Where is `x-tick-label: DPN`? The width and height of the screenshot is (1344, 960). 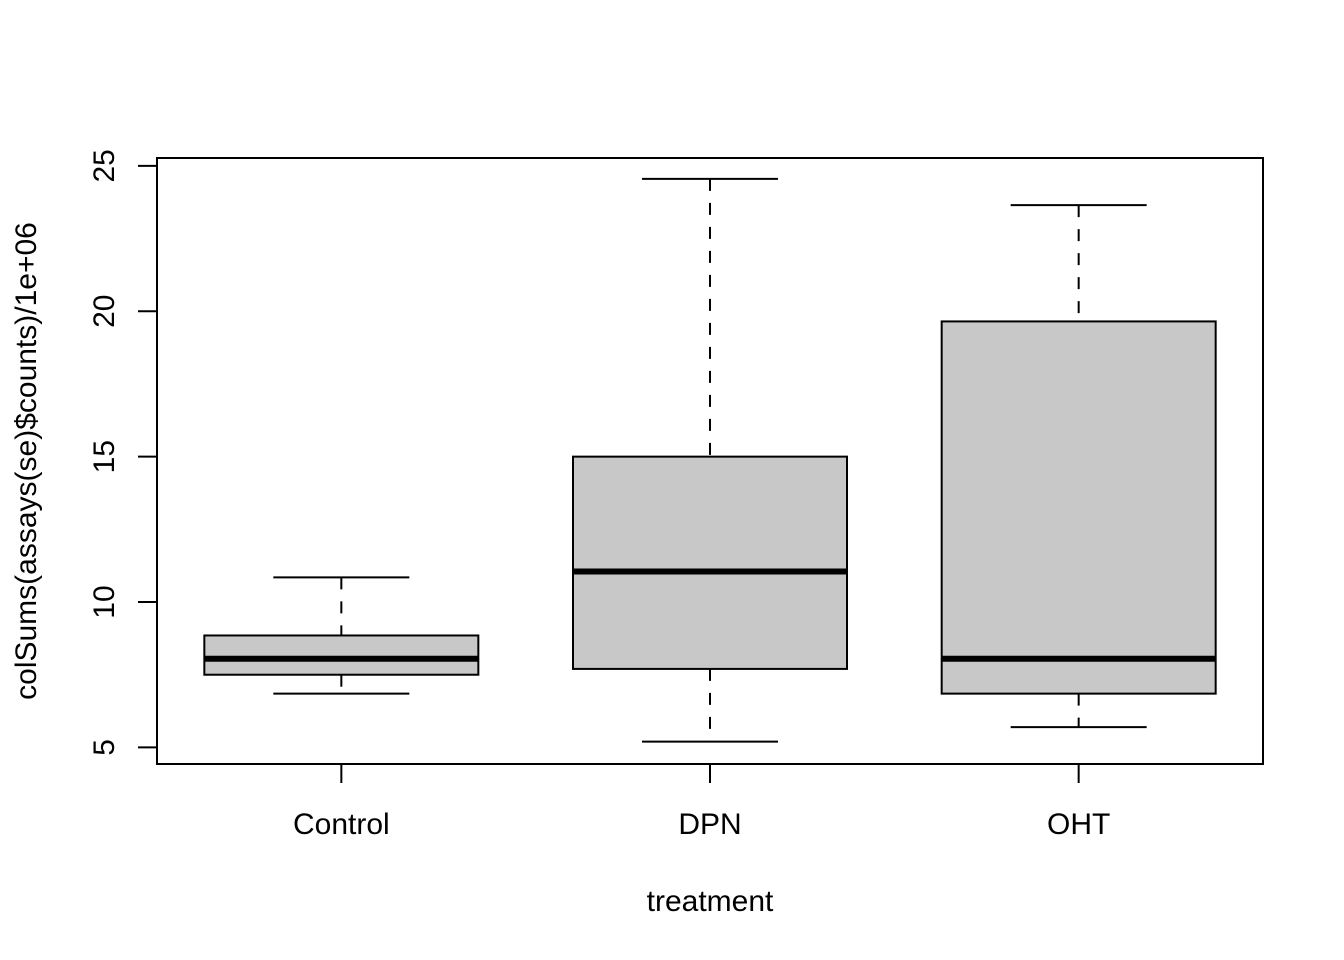
x-tick-label: DPN is located at coordinates (709, 824).